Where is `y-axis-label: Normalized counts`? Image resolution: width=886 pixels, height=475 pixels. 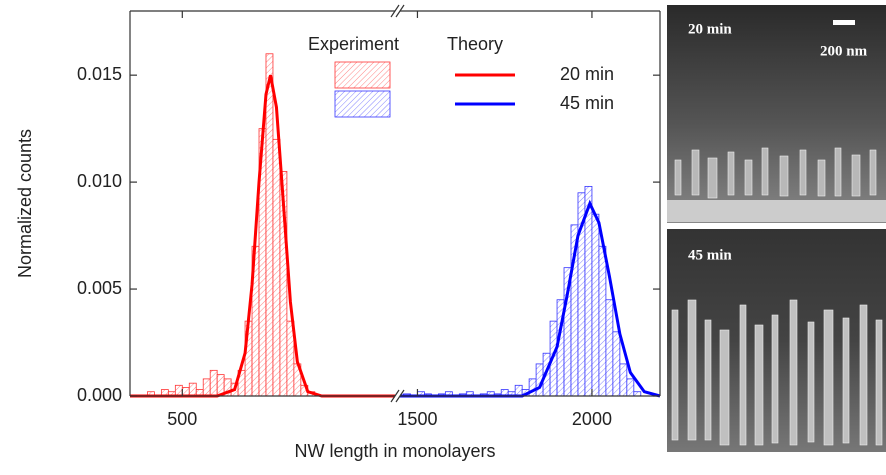 y-axis-label: Normalized counts is located at coordinates (25, 203).